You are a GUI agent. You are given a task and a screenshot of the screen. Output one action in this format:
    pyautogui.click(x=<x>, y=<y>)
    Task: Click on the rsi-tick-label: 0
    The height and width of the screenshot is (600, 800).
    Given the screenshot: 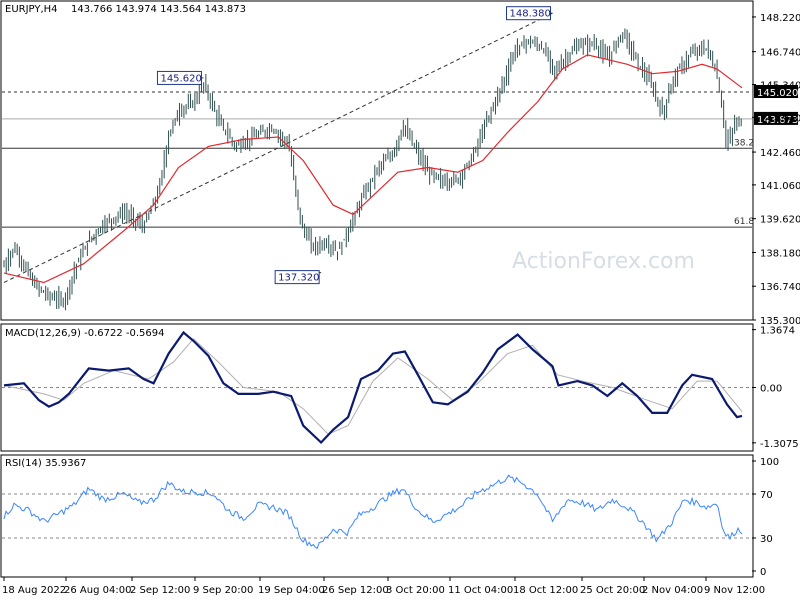 What is the action you would take?
    pyautogui.click(x=763, y=572)
    